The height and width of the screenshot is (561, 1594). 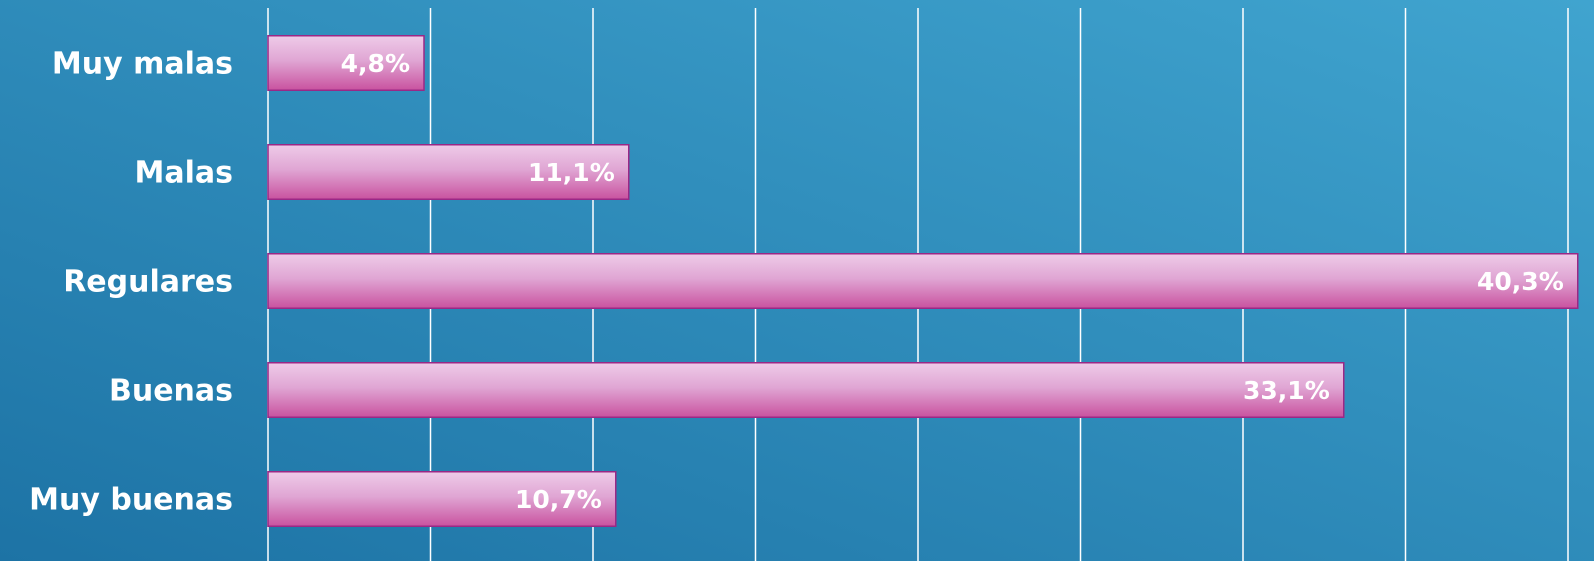 What do you see at coordinates (1286, 390) in the screenshot?
I see `data-label: 33,1%` at bounding box center [1286, 390].